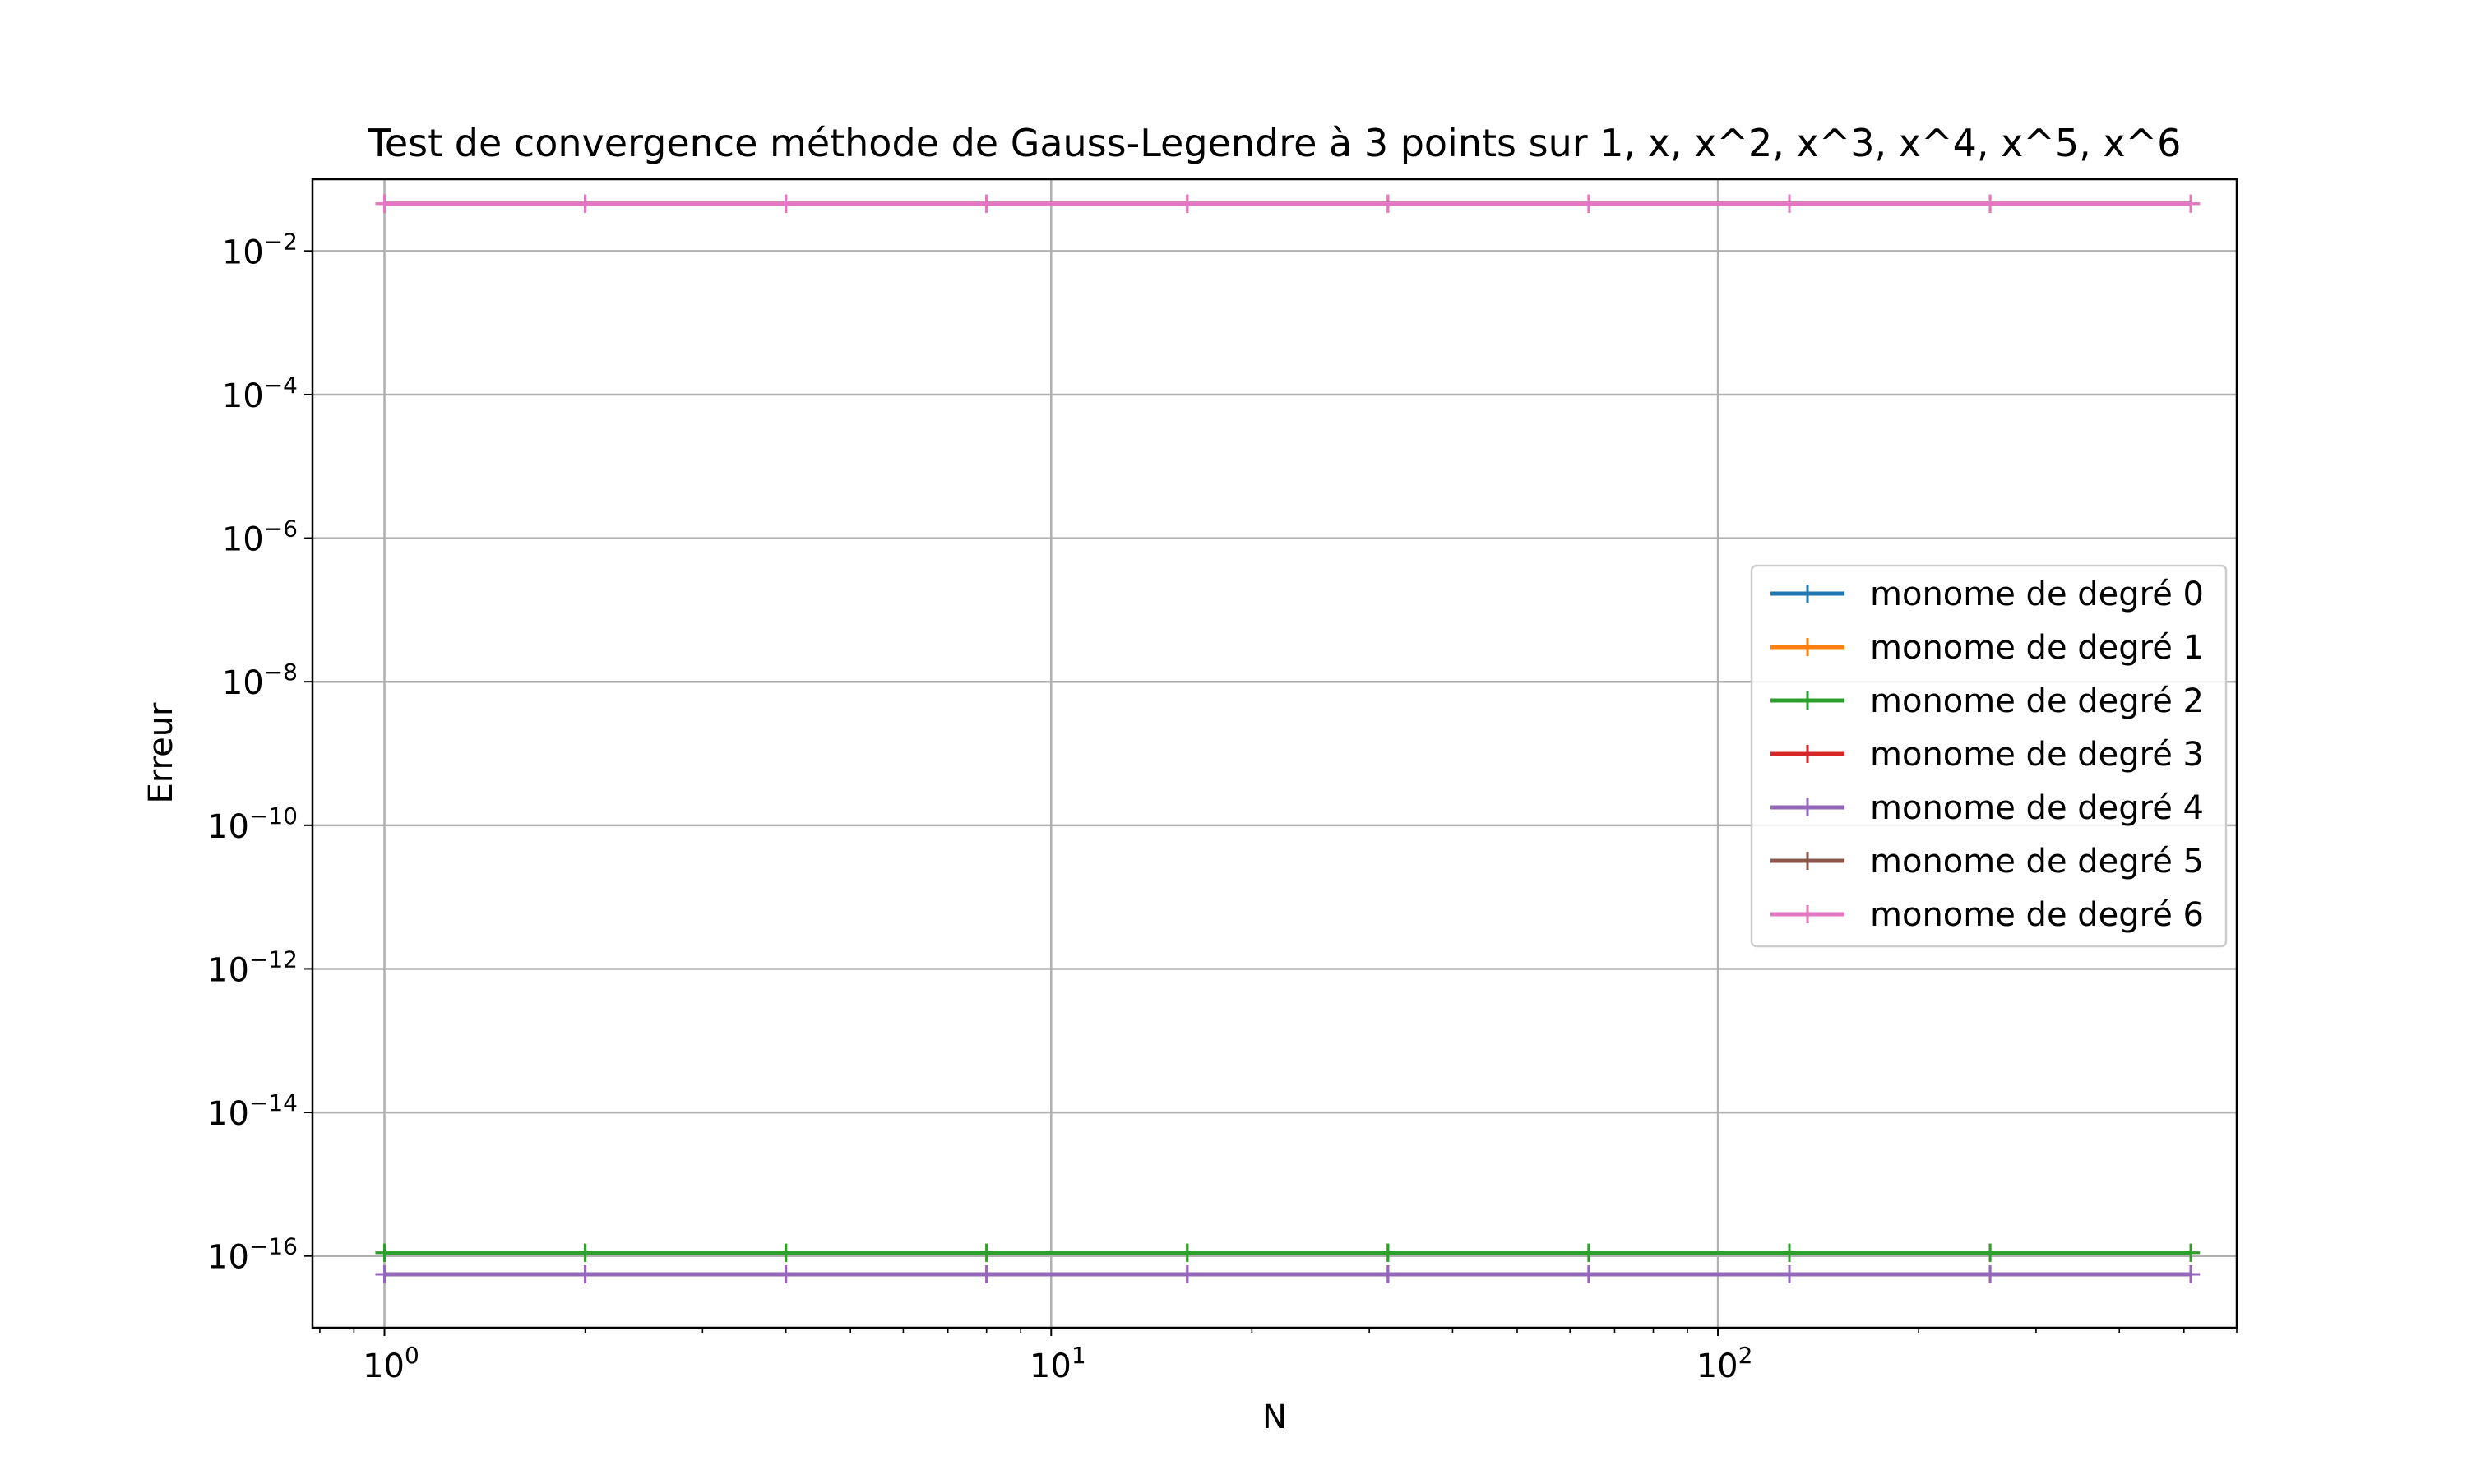 The image size is (2467, 1484). I want to click on legend-item: monome de degré 3, so click(1987, 755).